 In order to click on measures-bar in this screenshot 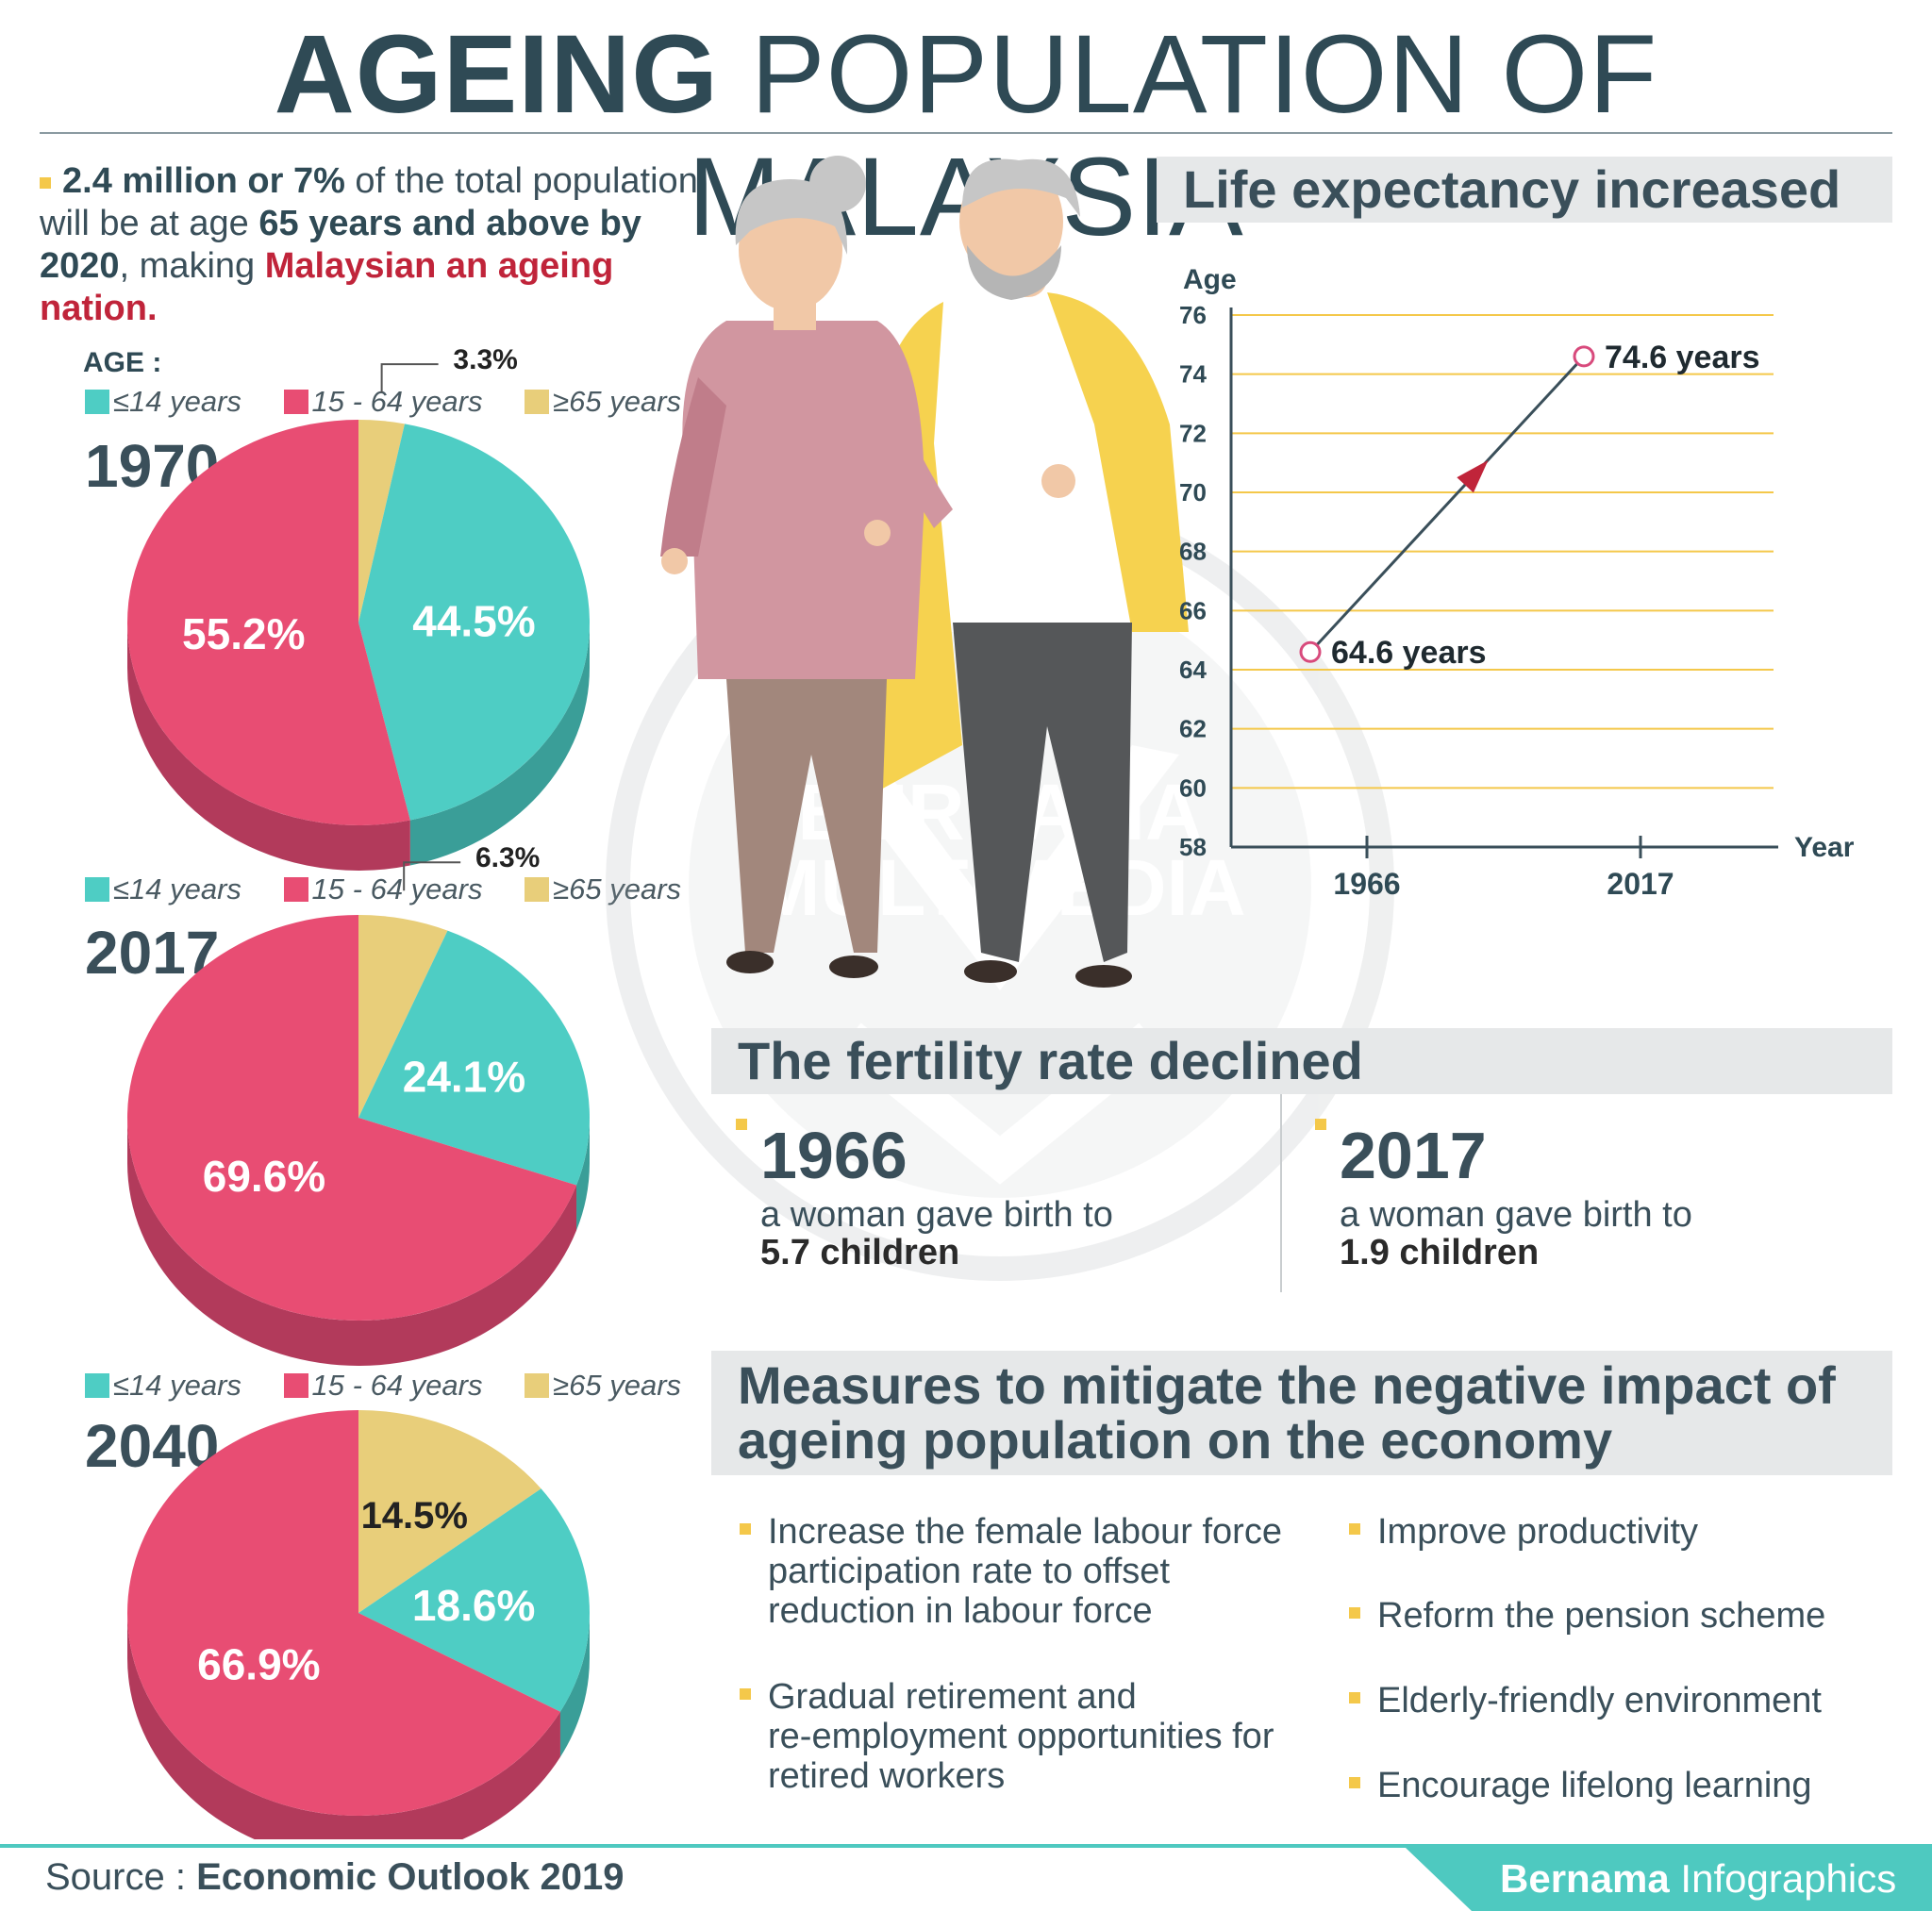, I will do `click(1302, 1413)`.